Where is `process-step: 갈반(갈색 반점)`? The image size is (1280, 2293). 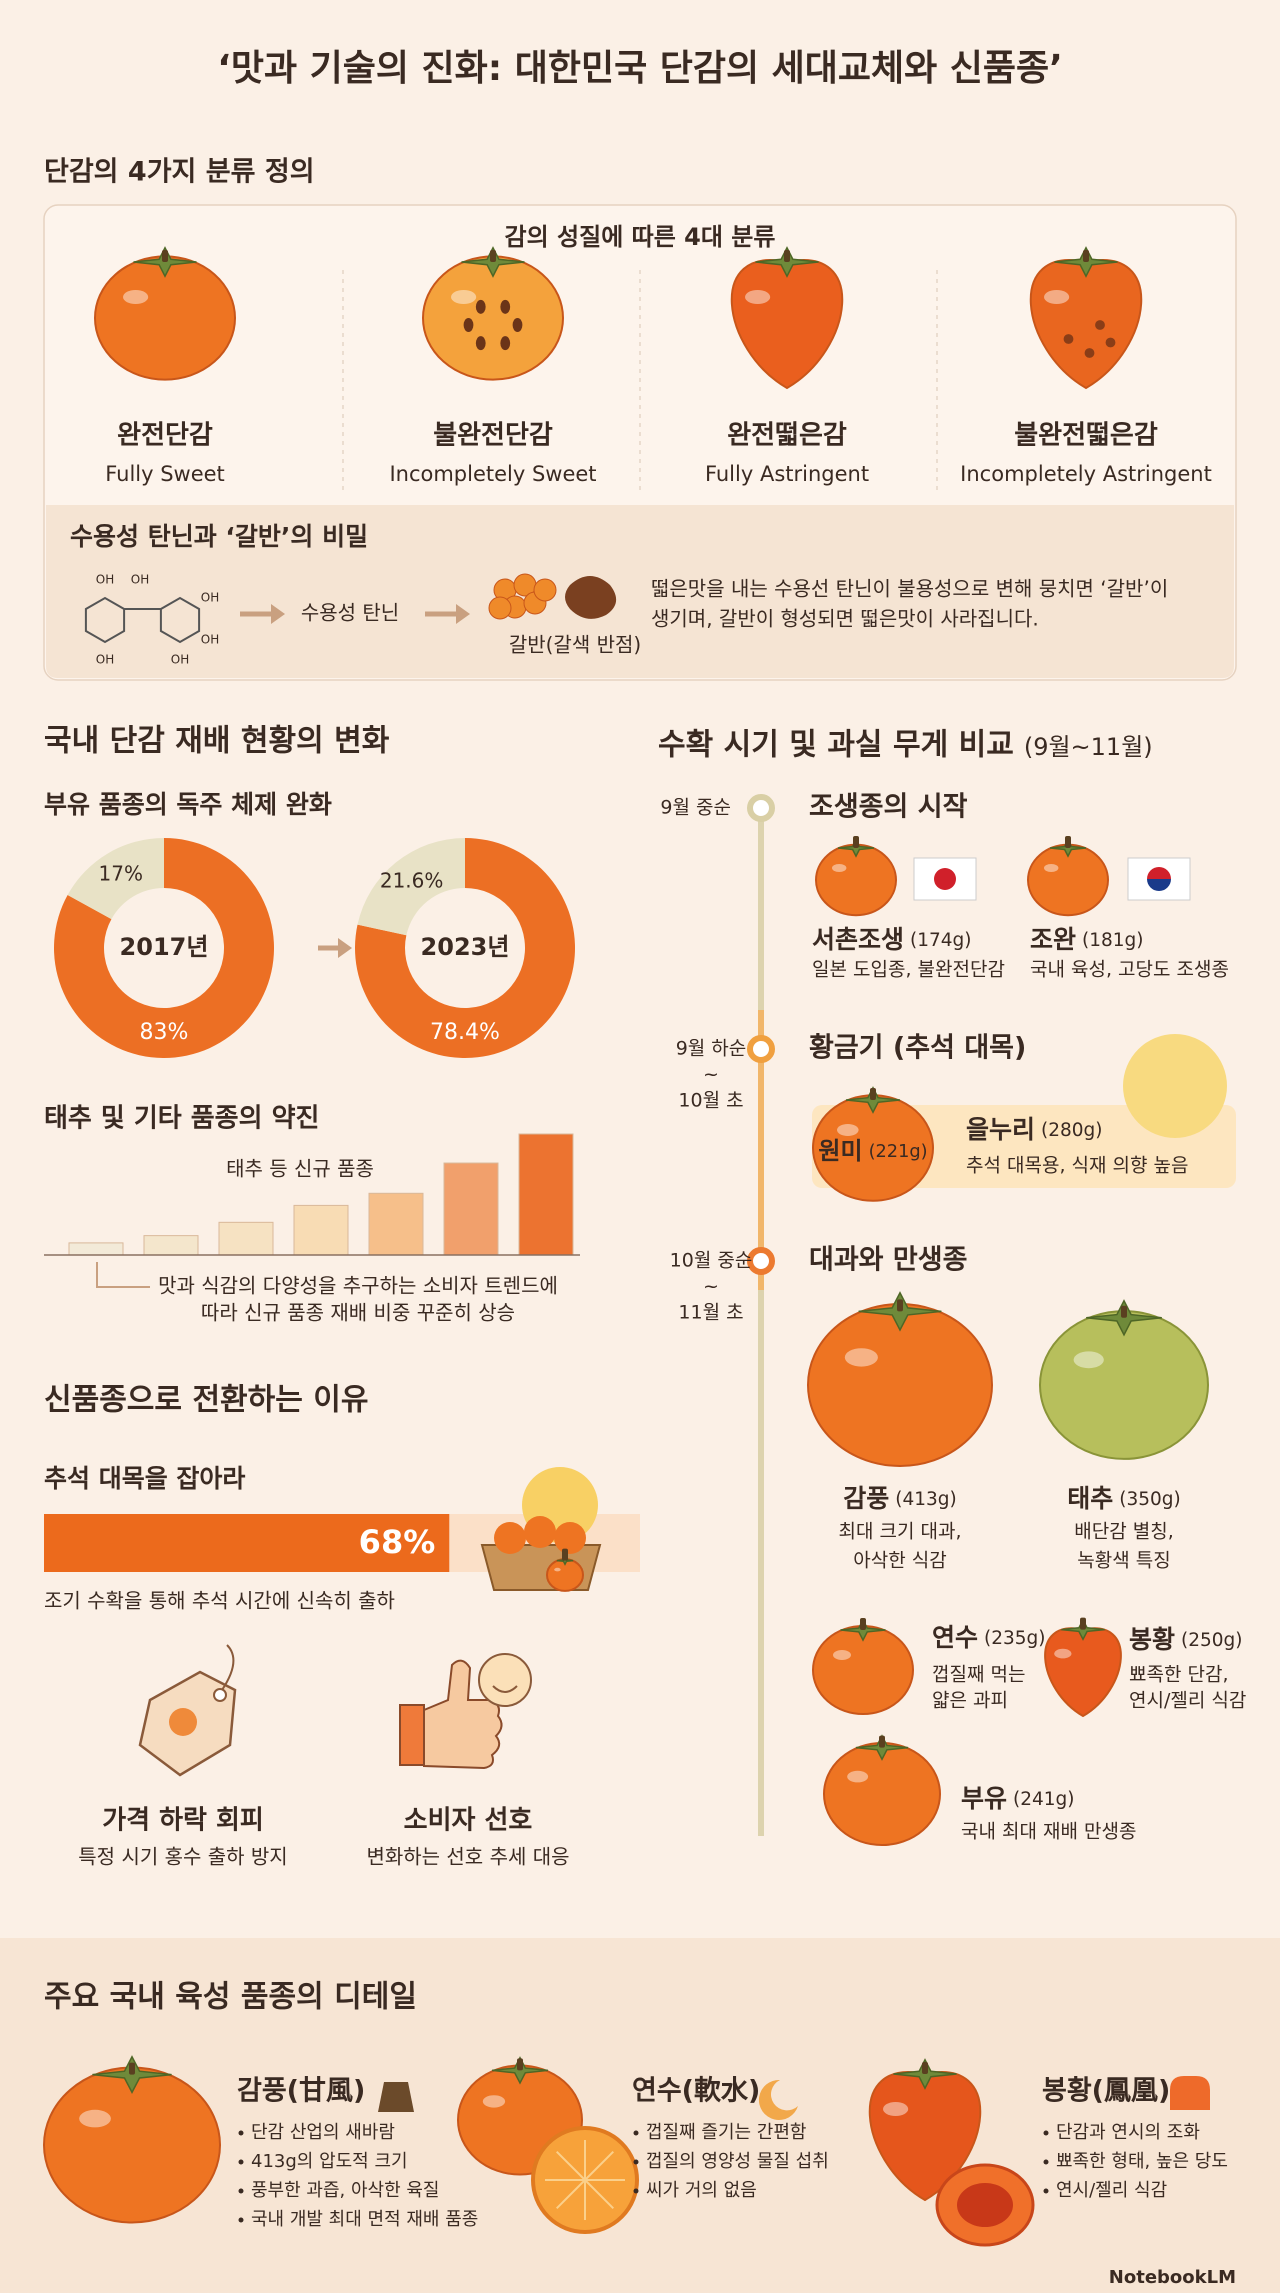 process-step: 갈반(갈색 반점) is located at coordinates (575, 645).